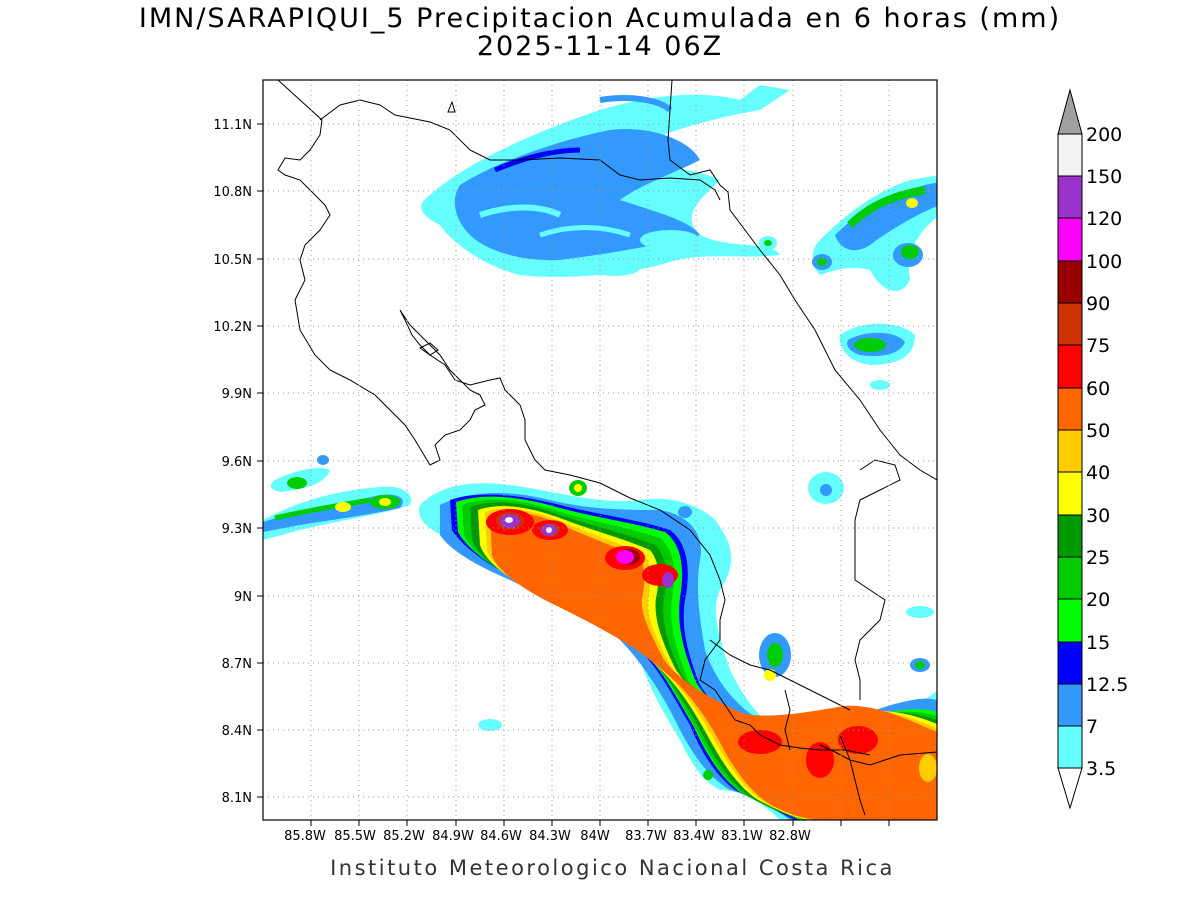  Describe the element at coordinates (232, 125) in the screenshot. I see `y-tick-label: 11.1N` at that location.